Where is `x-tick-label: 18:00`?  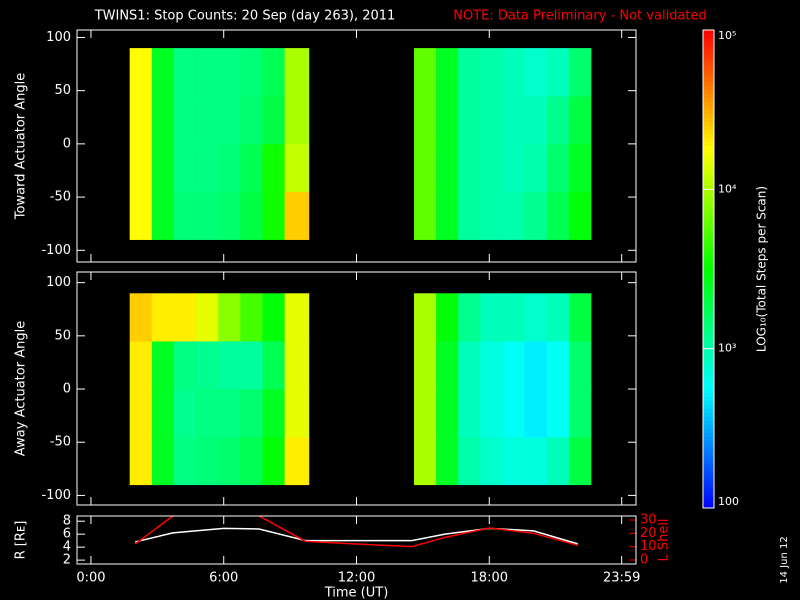
x-tick-label: 18:00 is located at coordinates (489, 578).